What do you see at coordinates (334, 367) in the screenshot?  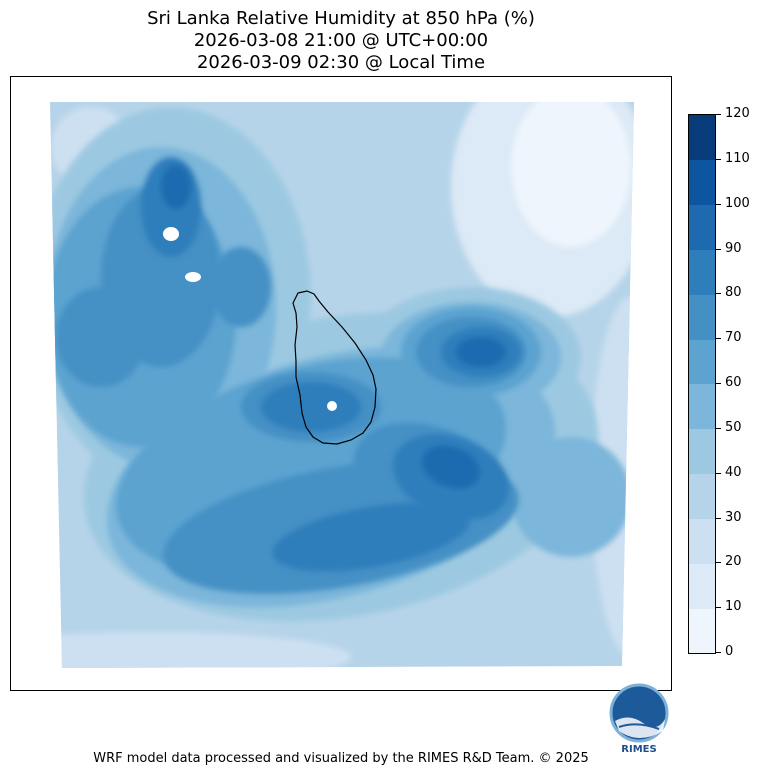 I see `sri-lanka-coastline` at bounding box center [334, 367].